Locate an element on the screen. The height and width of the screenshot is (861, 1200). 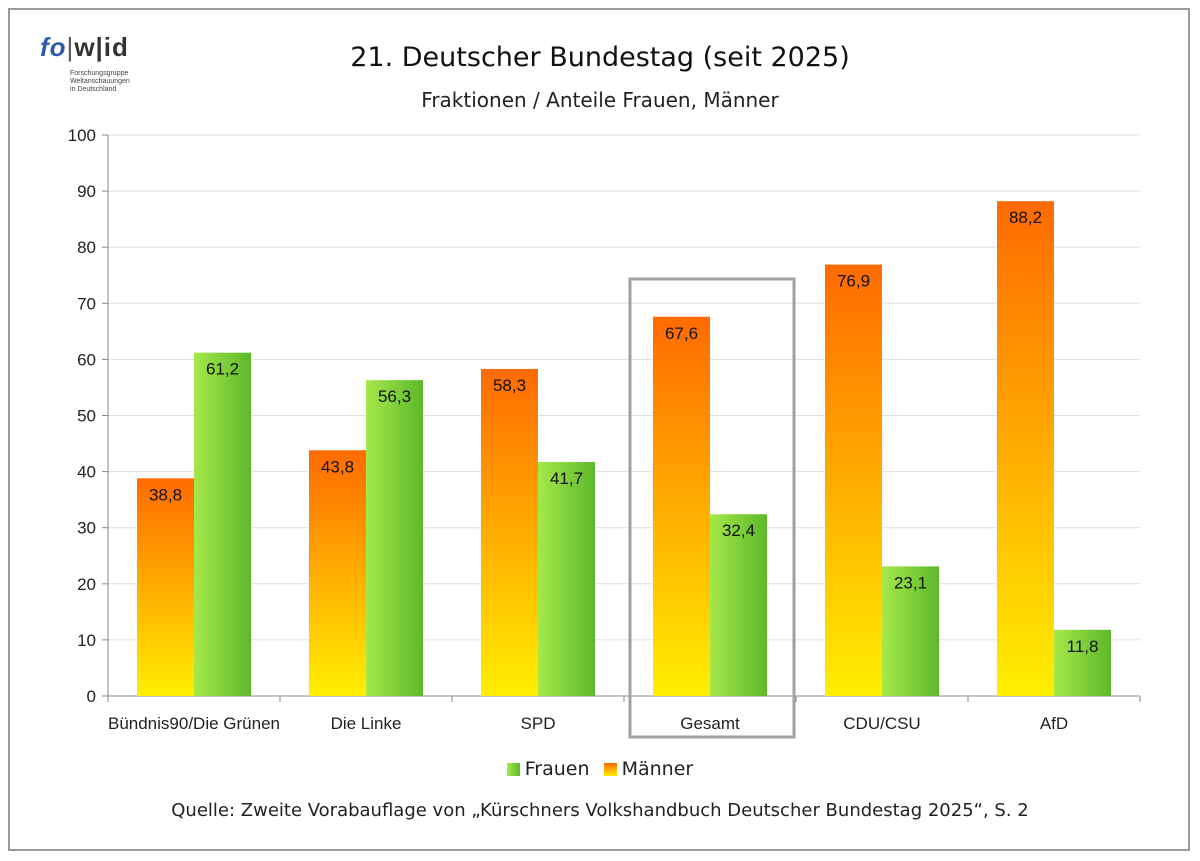
y-tick-label: 10 is located at coordinates (86, 640).